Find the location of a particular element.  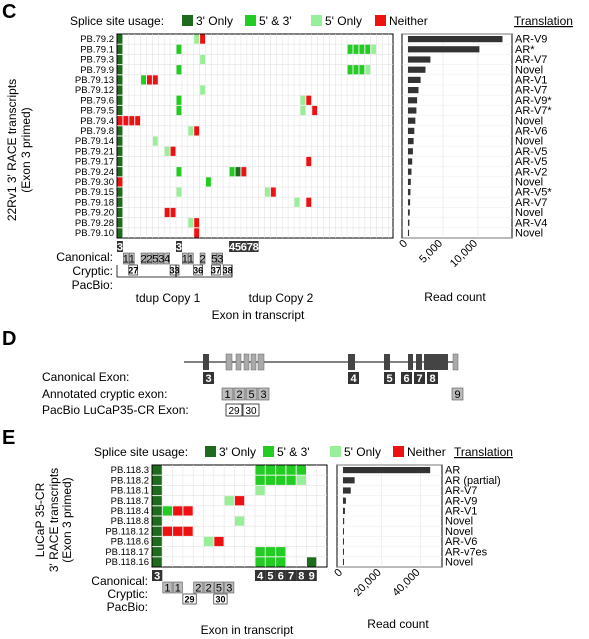

panel-e-heatmap is located at coordinates (239, 516).